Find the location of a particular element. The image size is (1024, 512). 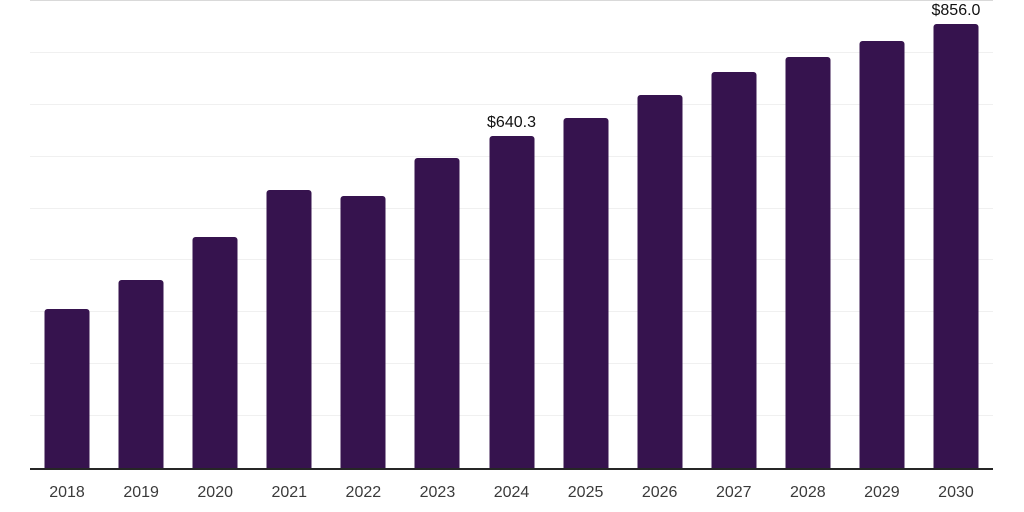

bar-group-2020 is located at coordinates (215, 234).